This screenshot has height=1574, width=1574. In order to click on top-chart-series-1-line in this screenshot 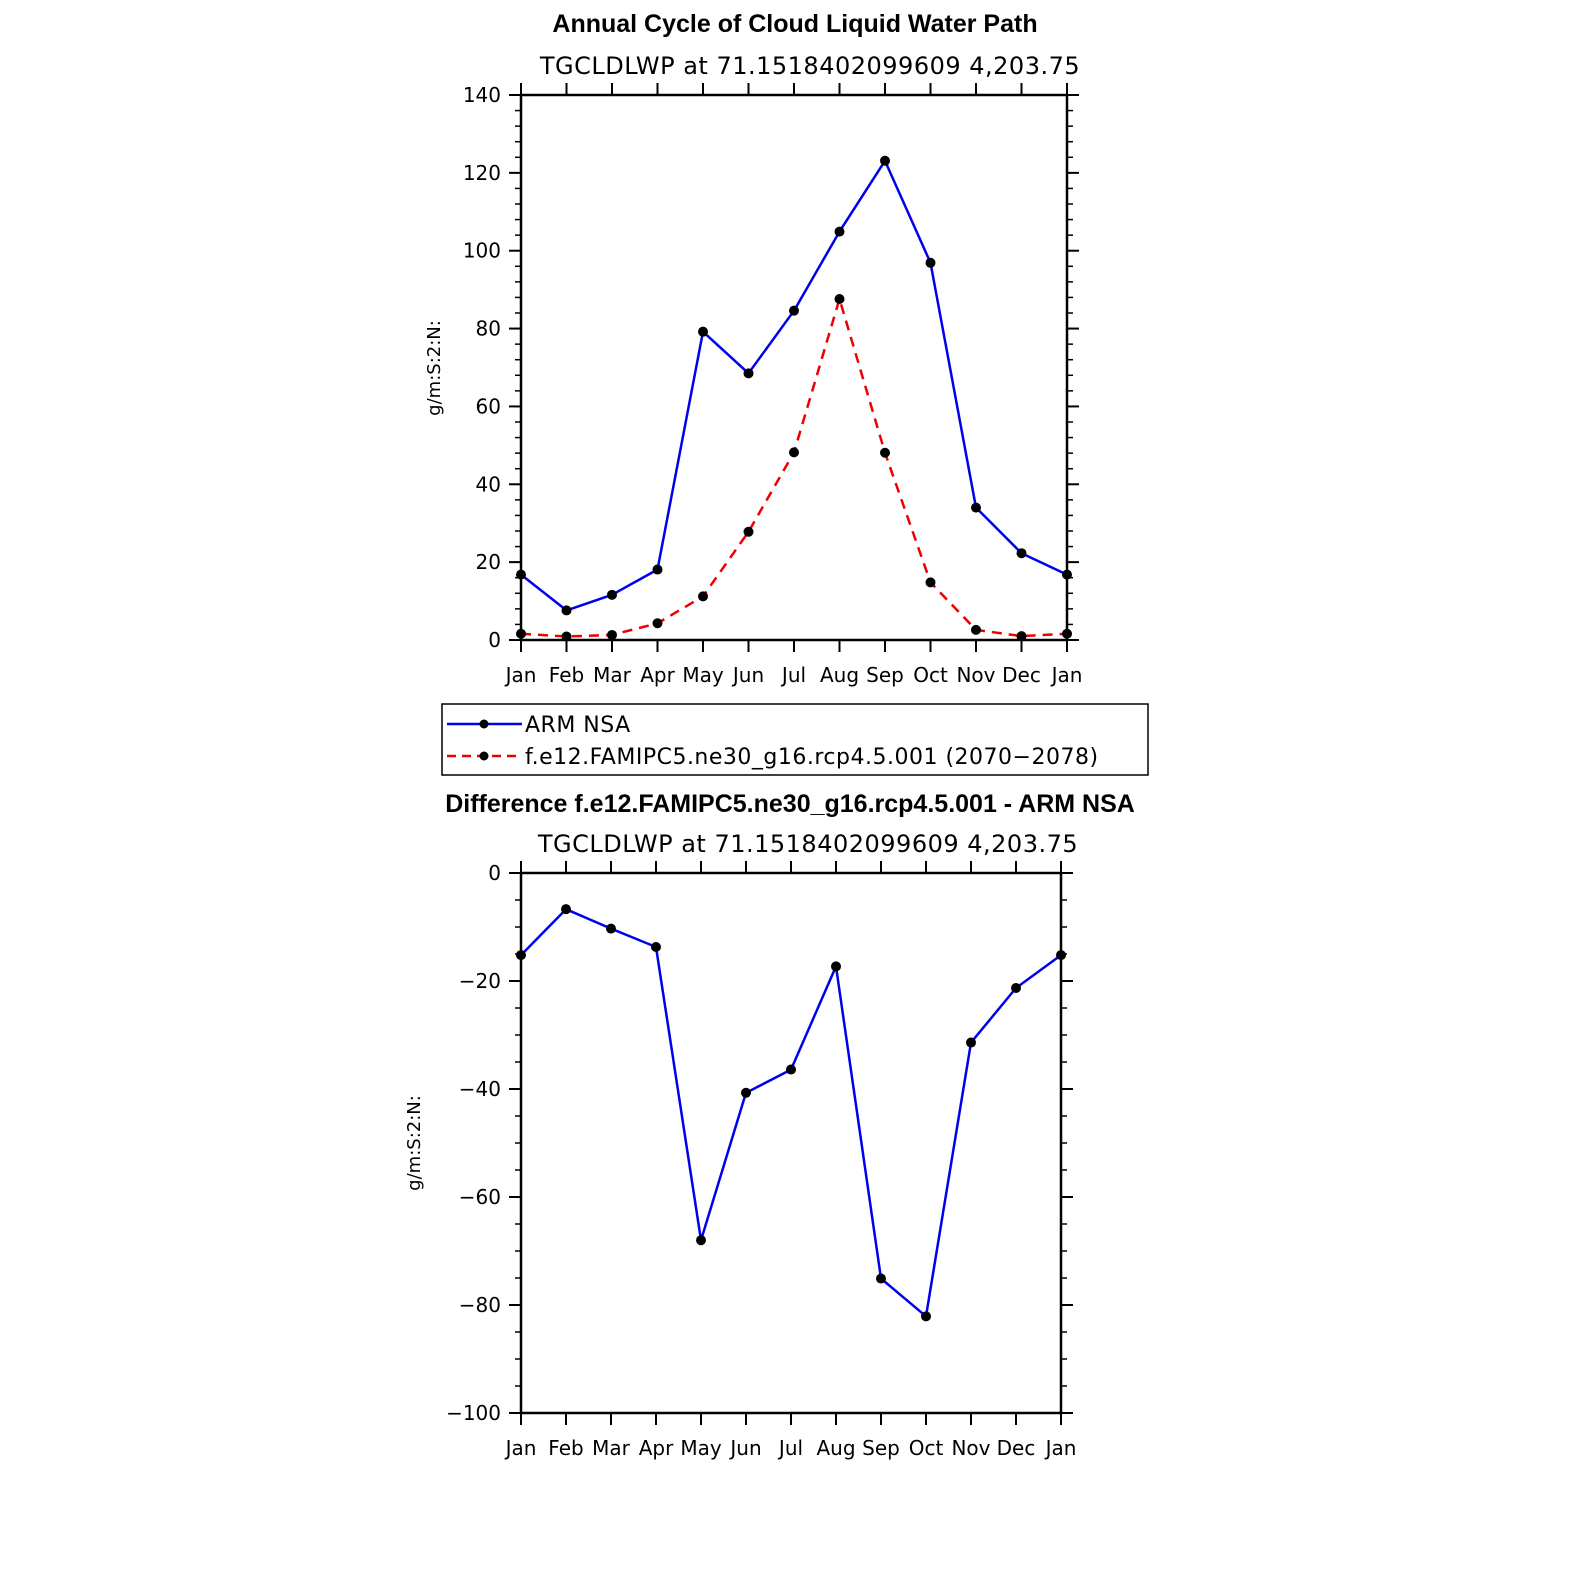, I will do `click(794, 467)`.